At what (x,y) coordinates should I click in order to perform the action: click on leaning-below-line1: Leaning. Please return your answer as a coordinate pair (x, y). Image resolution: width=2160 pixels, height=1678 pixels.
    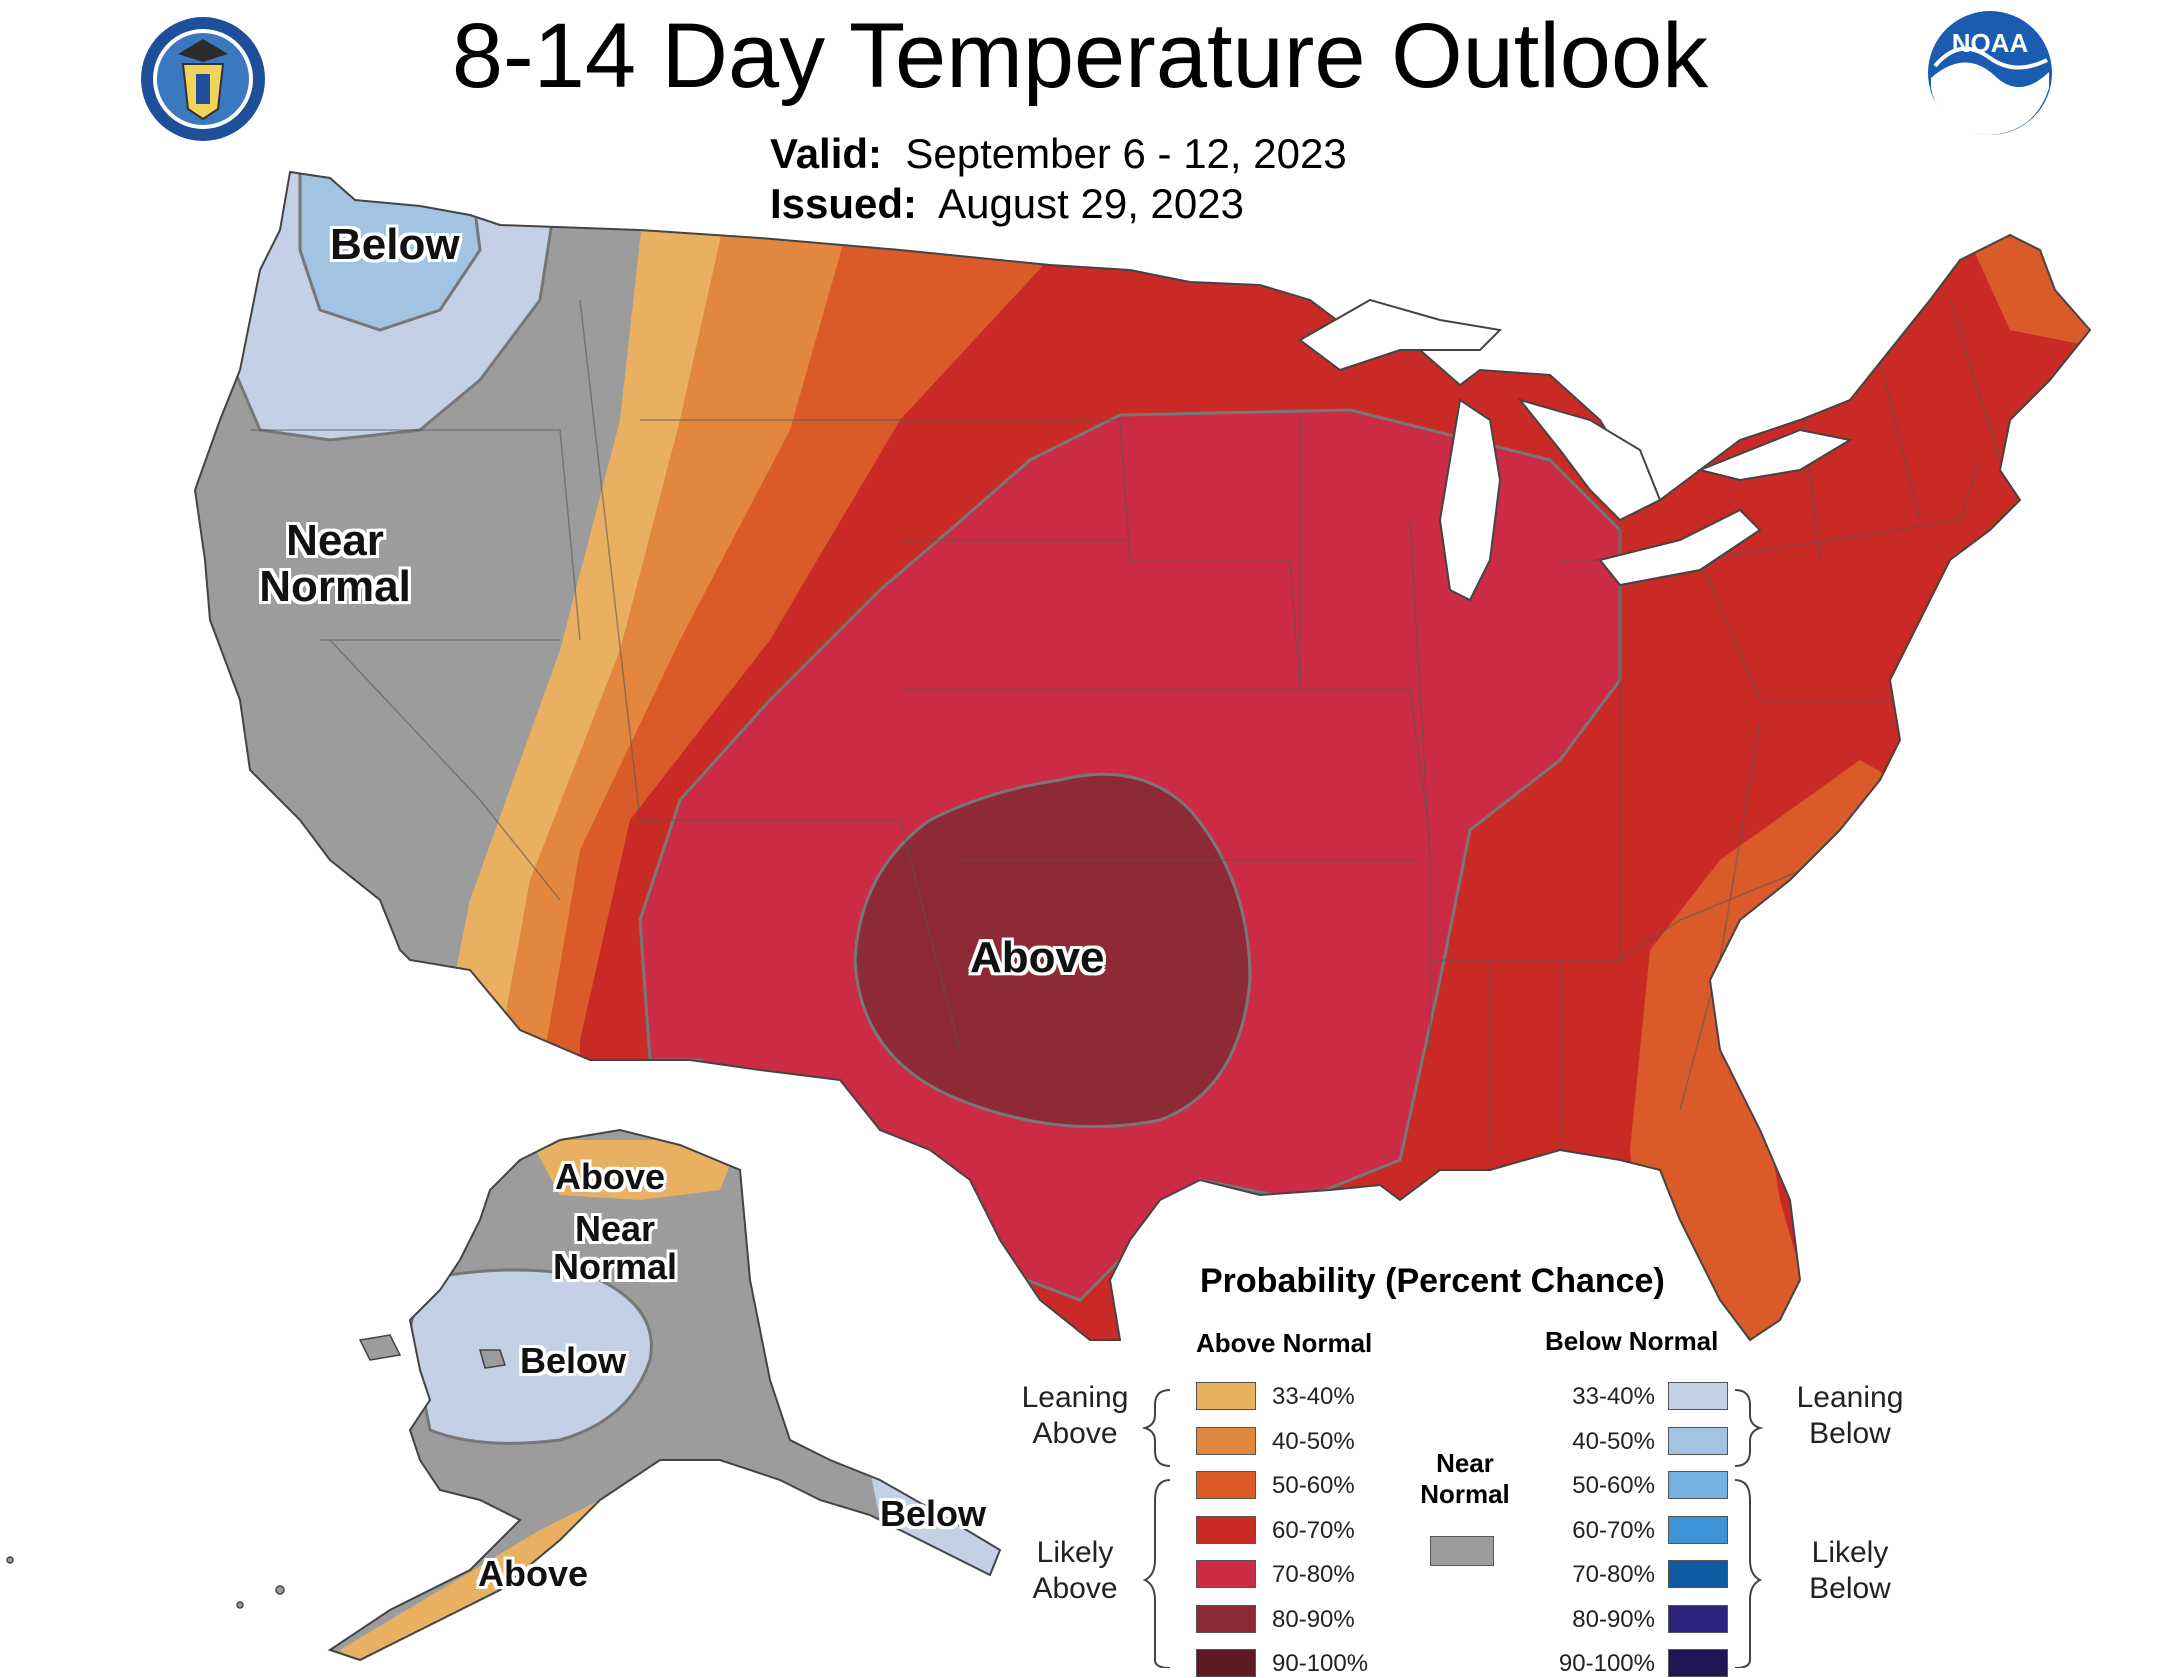
    Looking at the image, I should click on (1850, 1397).